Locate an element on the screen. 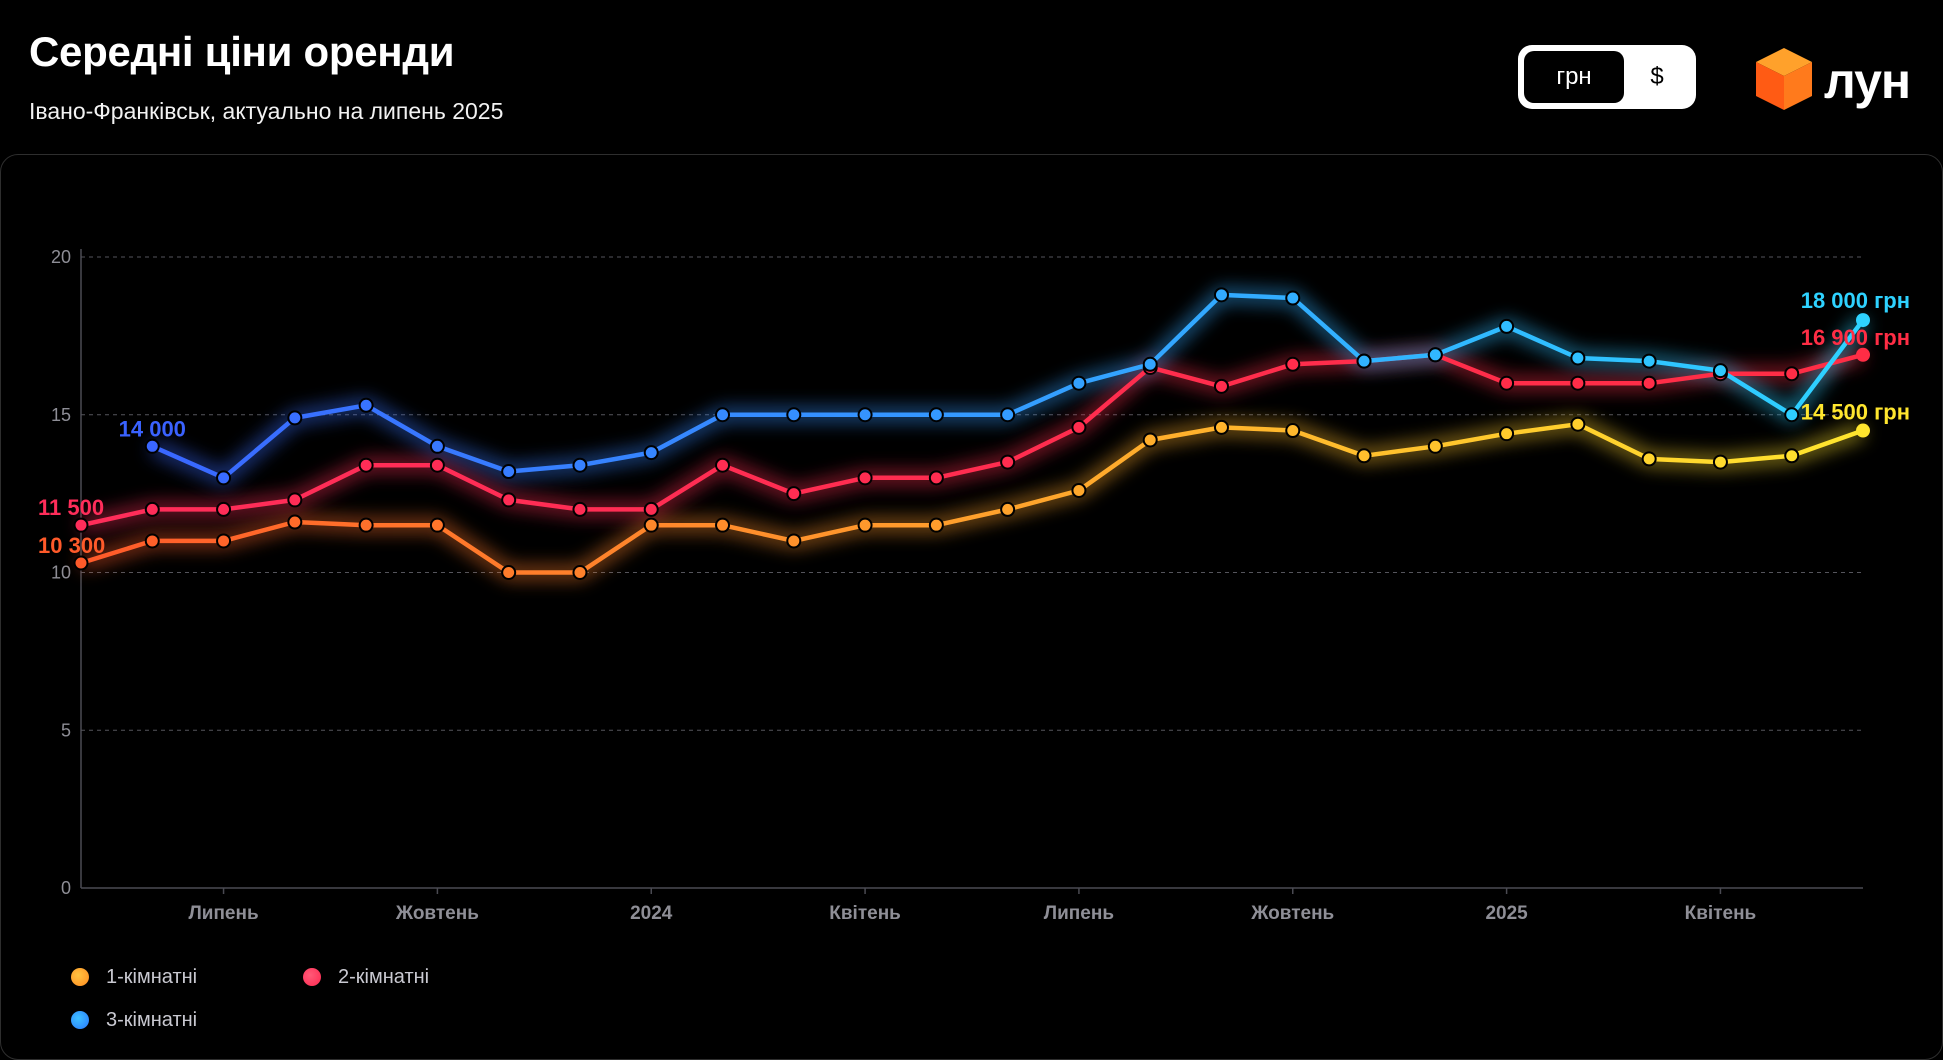  x-tick-label: Липень is located at coordinates (1079, 913).